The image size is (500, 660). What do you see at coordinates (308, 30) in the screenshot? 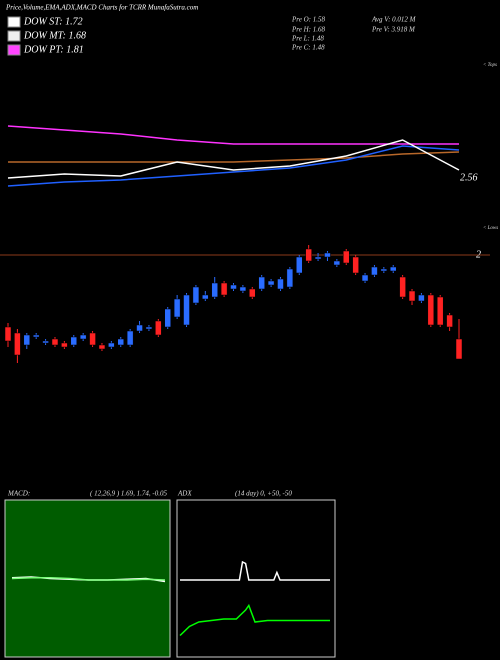
I see `stat-label: Pre H: 1.68` at bounding box center [308, 30].